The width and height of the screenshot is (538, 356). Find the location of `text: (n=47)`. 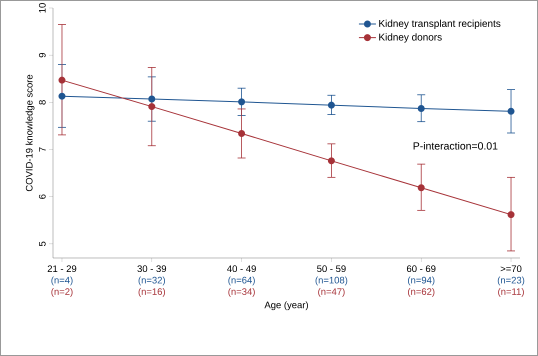

text: (n=47) is located at coordinates (331, 292).